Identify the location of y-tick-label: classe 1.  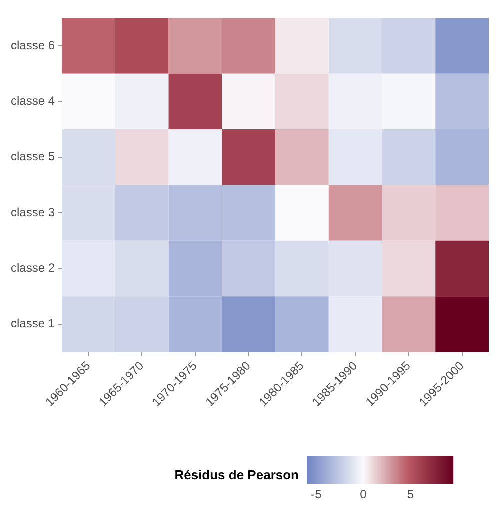
(33, 323).